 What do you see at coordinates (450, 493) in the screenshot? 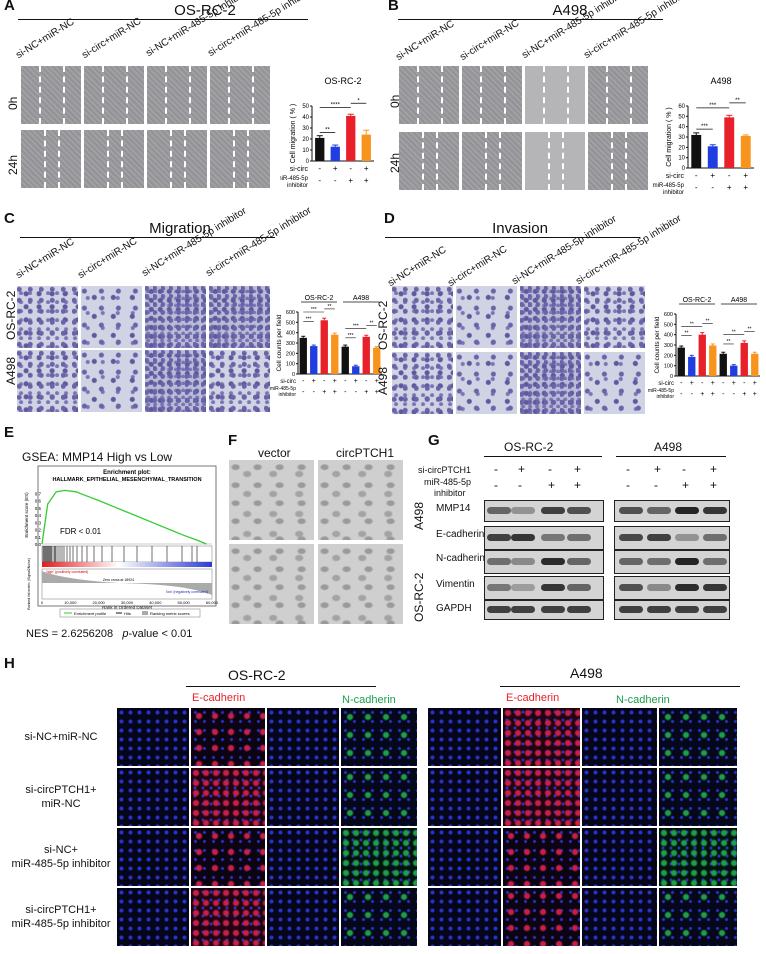
I see `g-row-inh2-text: inhibitor` at bounding box center [450, 493].